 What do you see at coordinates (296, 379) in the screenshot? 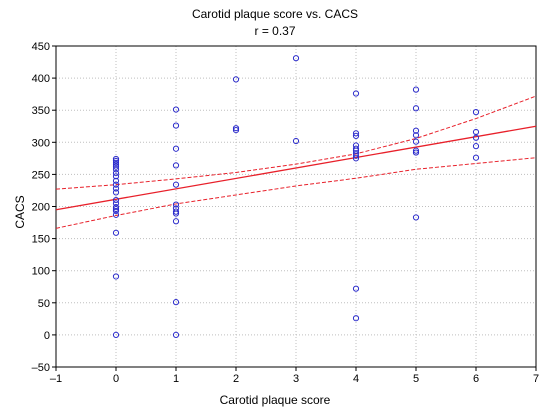
I see `x-tick-label: 3` at bounding box center [296, 379].